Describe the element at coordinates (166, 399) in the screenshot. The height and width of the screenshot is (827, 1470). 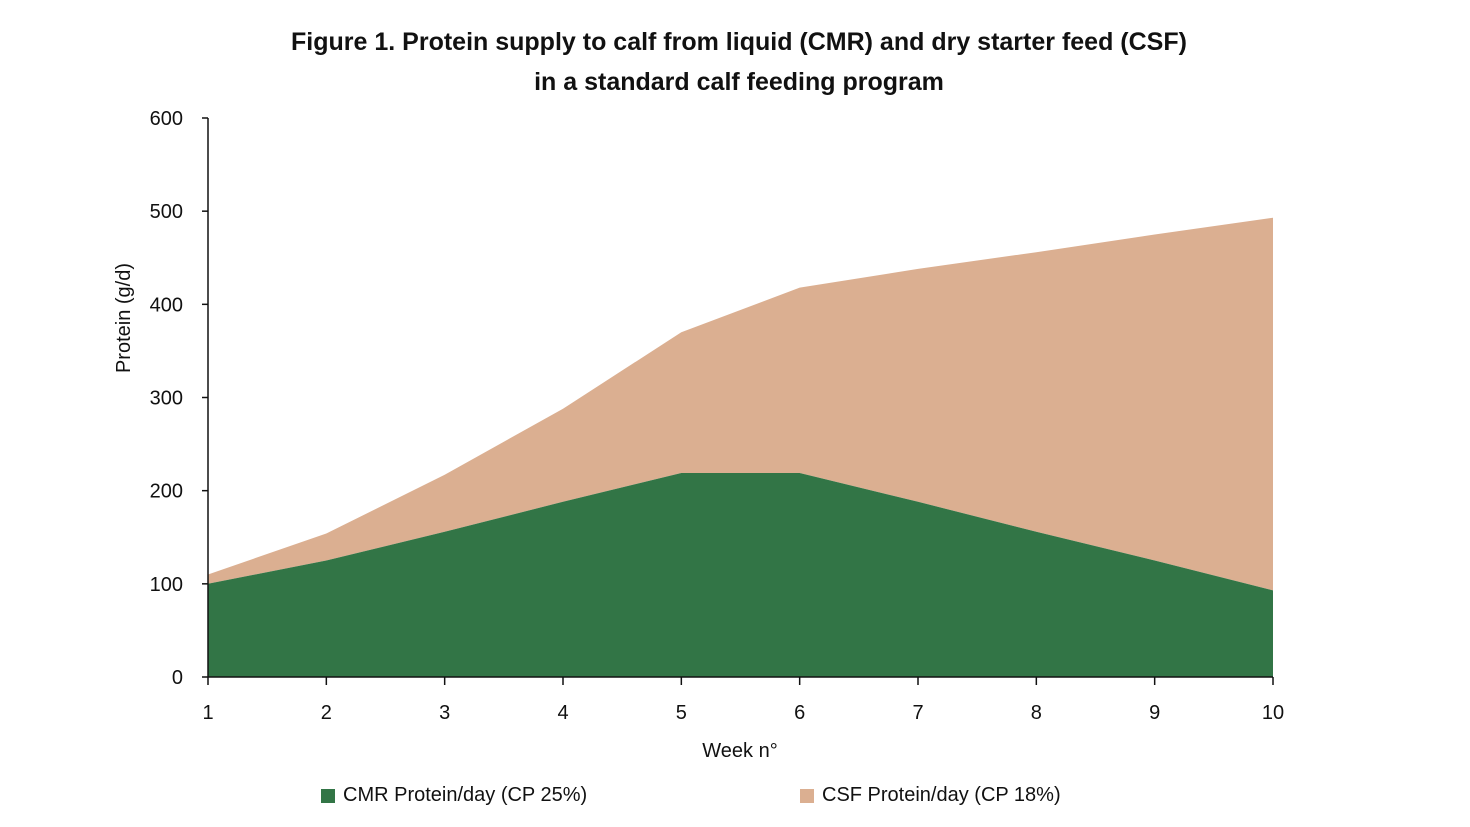
I see `y-tick-label: 300` at that location.